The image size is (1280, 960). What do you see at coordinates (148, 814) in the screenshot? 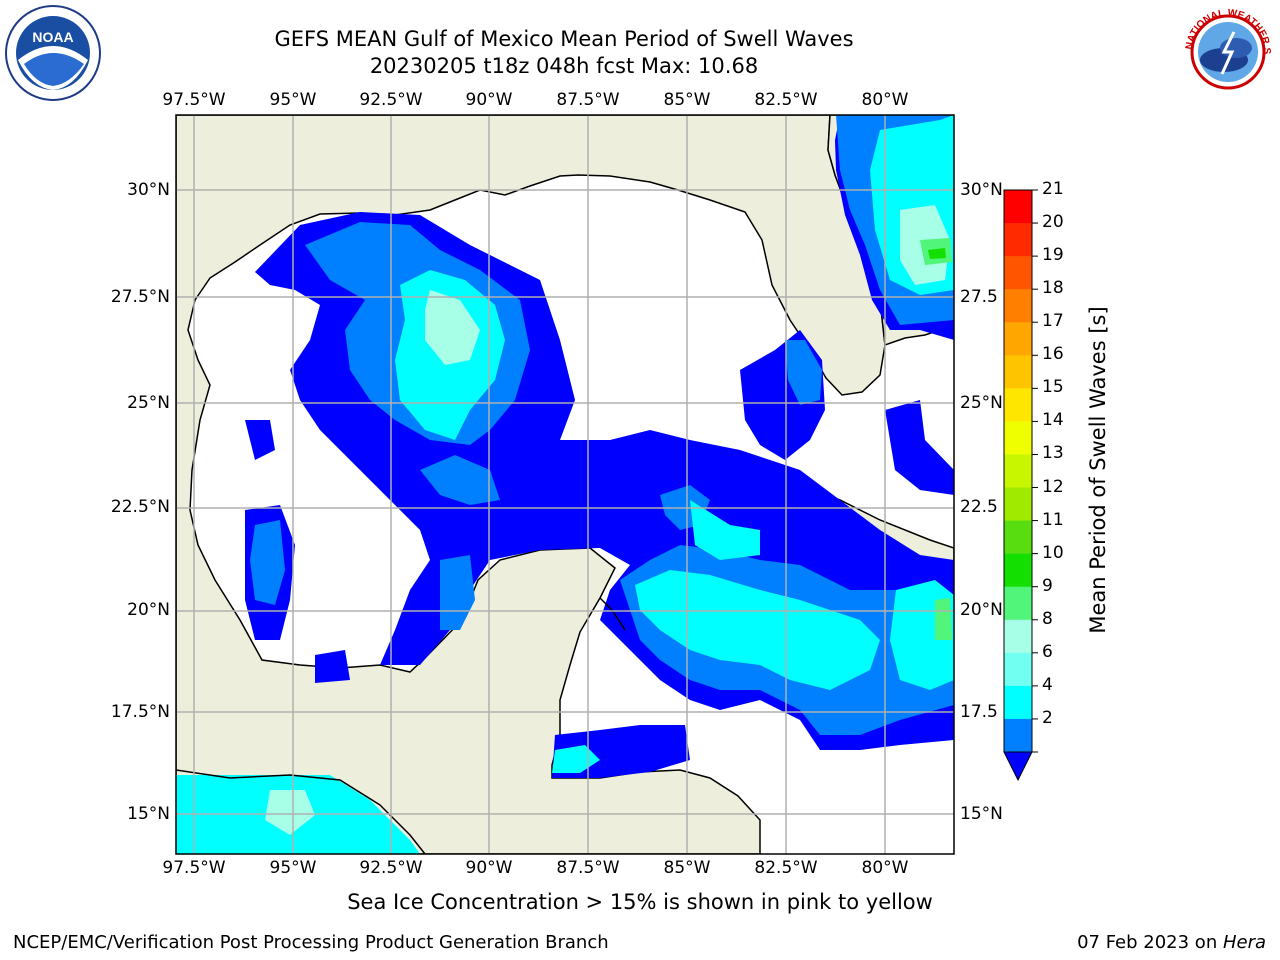
I see `lat-label-left: 15°N` at bounding box center [148, 814].